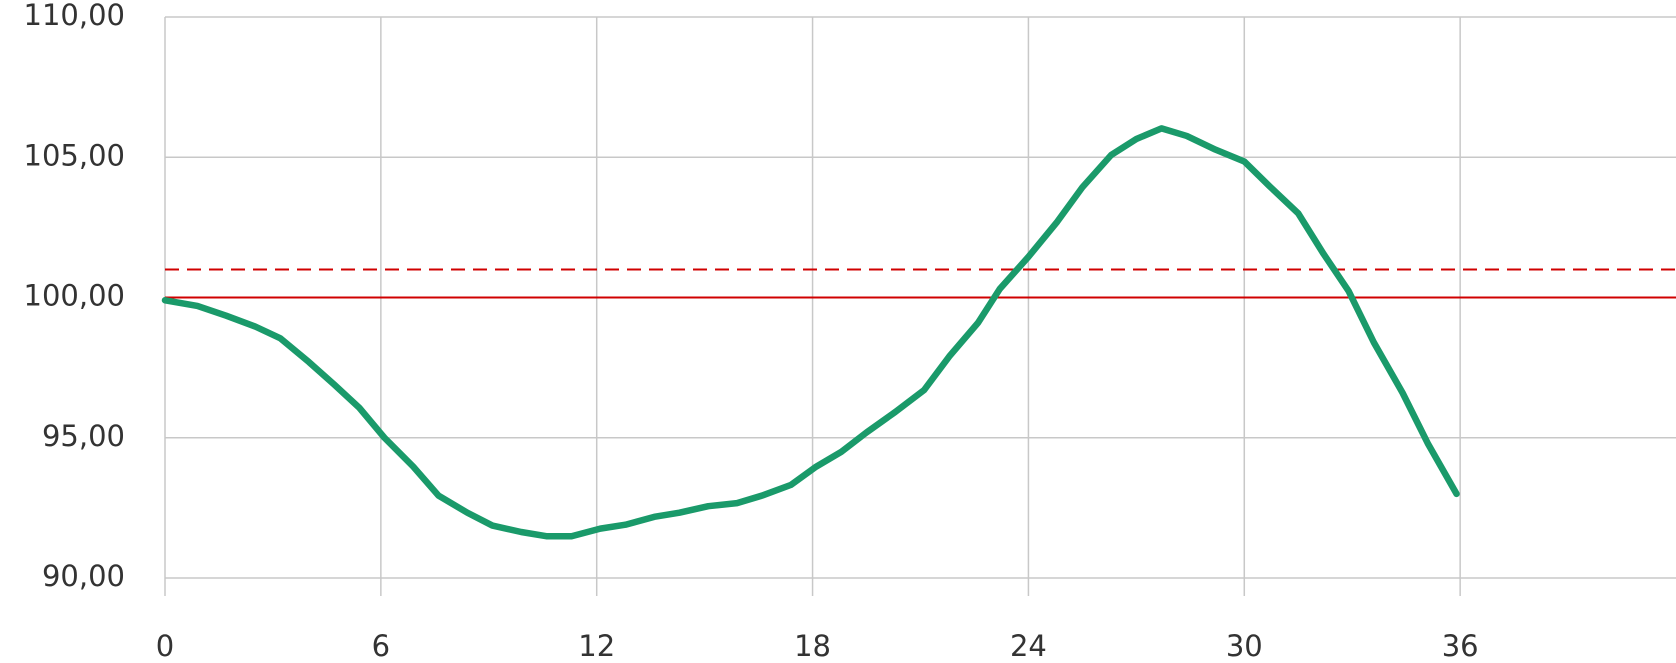  I want to click on x-tick-label: 18, so click(812, 644).